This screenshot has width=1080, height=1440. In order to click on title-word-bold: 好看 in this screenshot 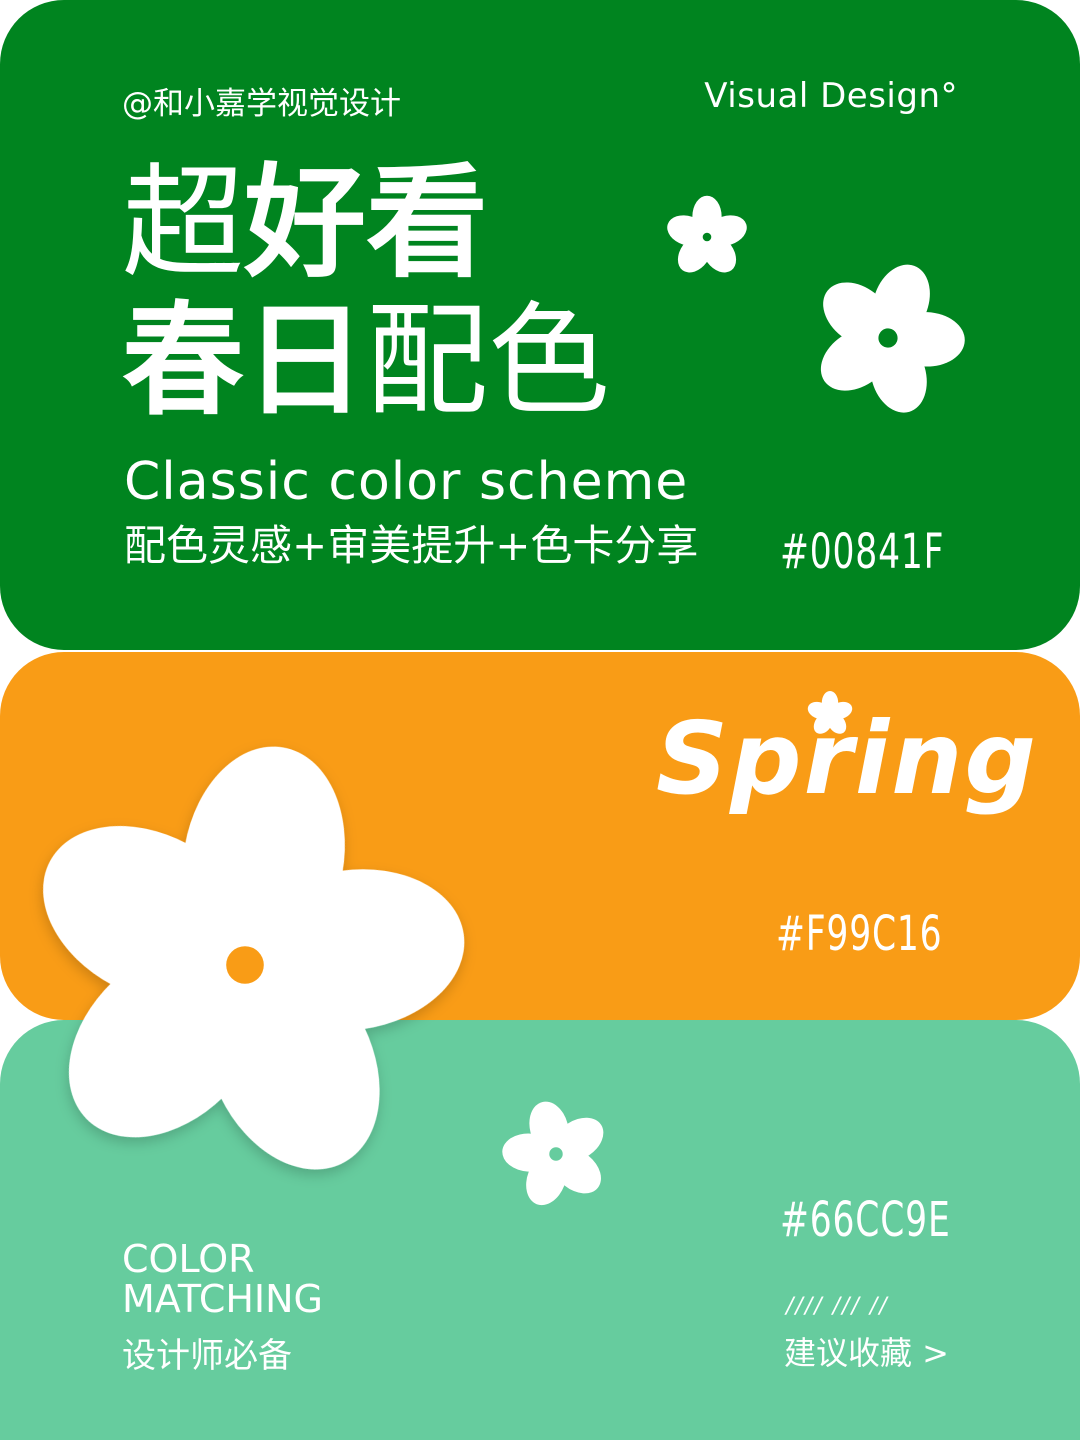, I will do `click(366, 223)`.